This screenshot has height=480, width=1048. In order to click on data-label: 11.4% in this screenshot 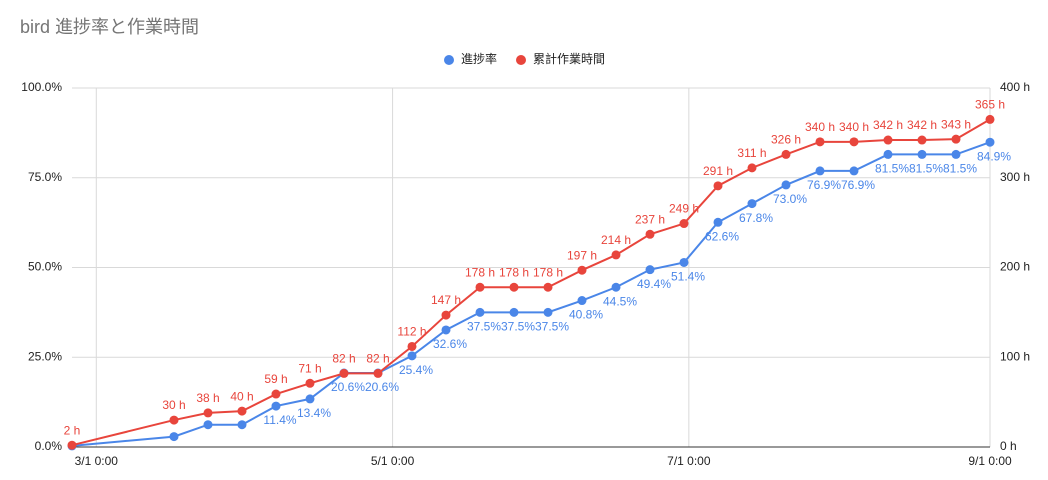, I will do `click(279, 420)`.